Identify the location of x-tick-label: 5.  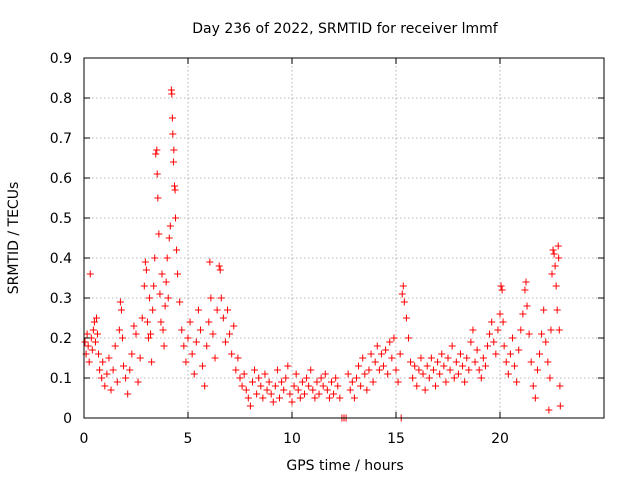
(188, 439).